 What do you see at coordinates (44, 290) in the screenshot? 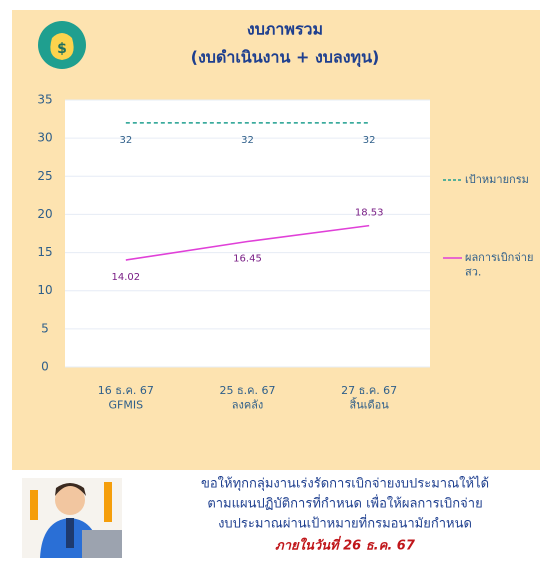
I see `y-tick-label: 10` at bounding box center [44, 290].